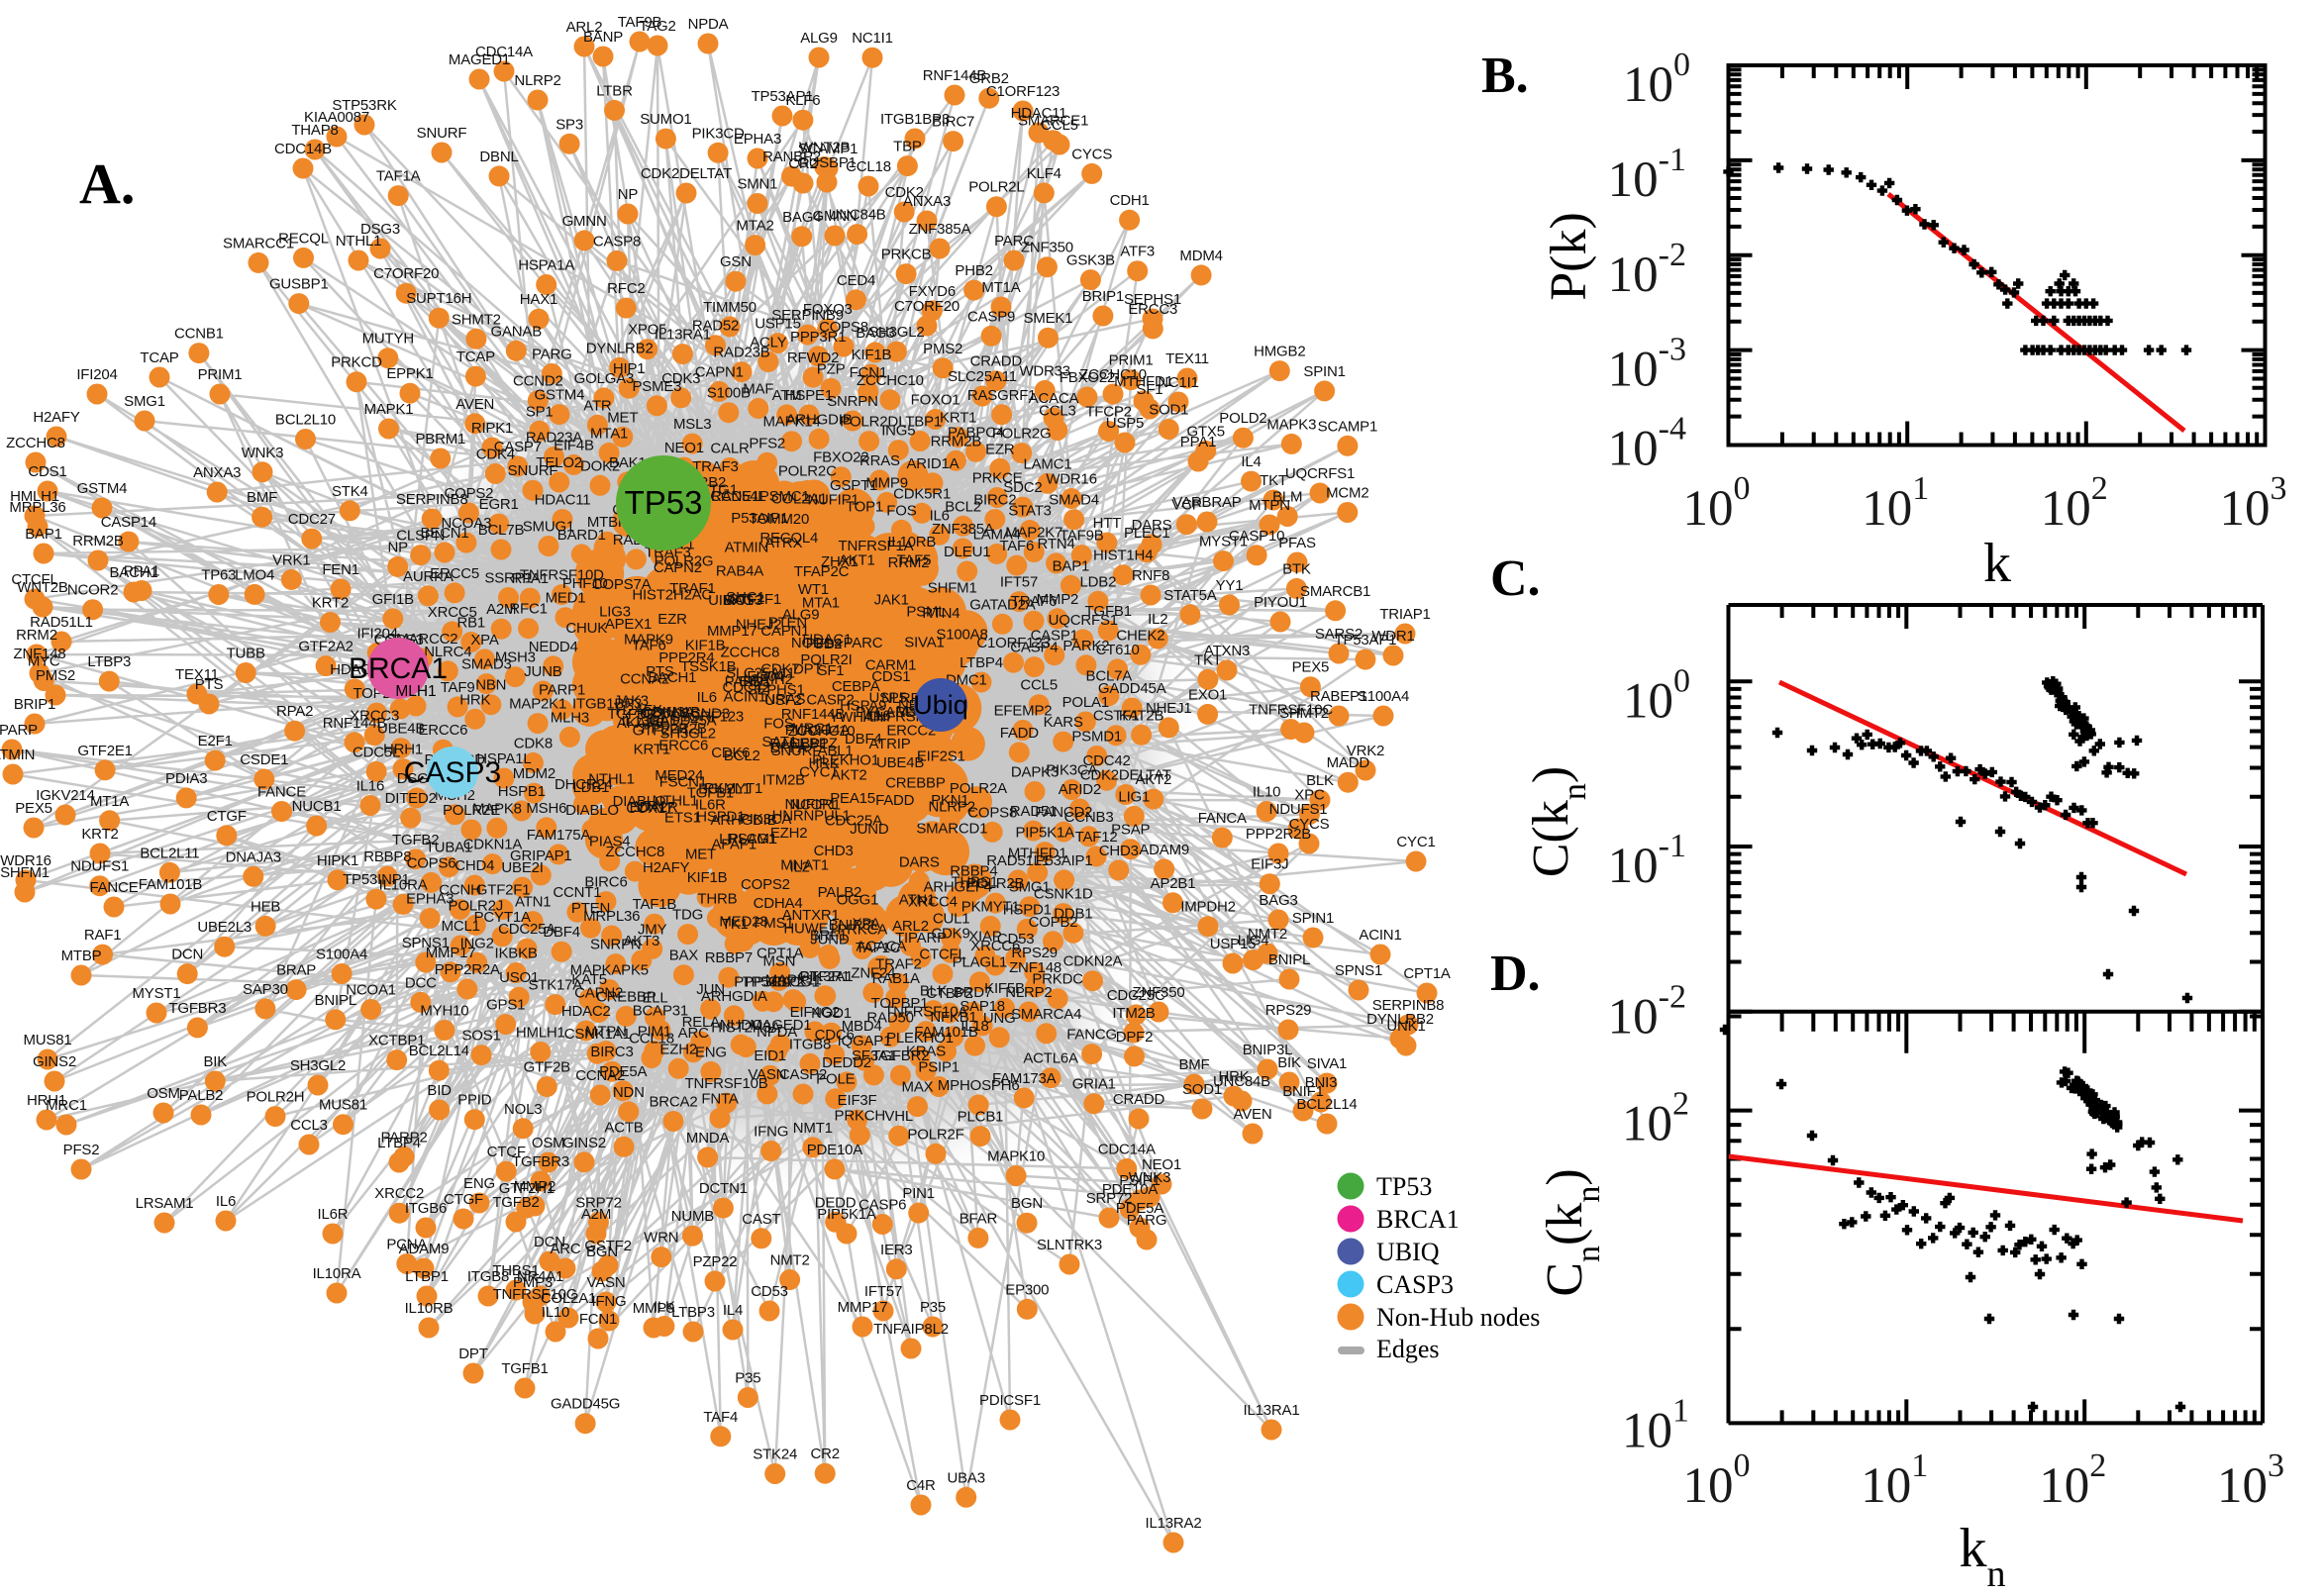 The height and width of the screenshot is (1596, 2323). What do you see at coordinates (1202, 1089) in the screenshot?
I see `svg-text: SOD1` at bounding box center [1202, 1089].